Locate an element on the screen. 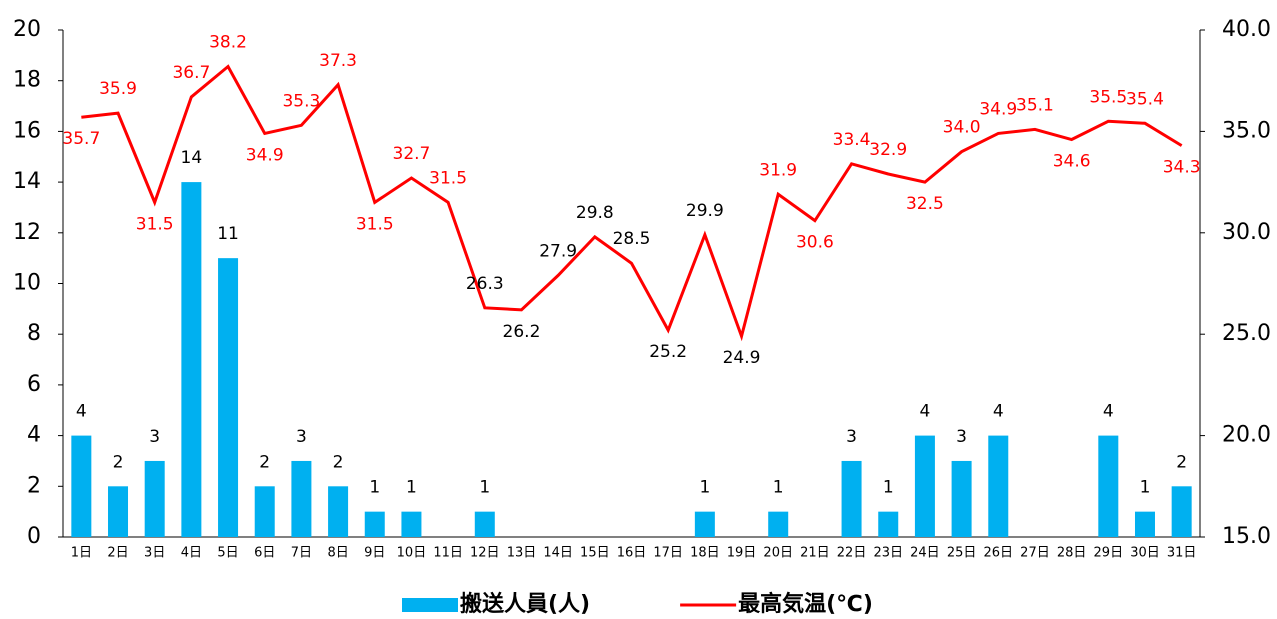 This screenshot has width=1277, height=619. y2-tick-label: 30.0 is located at coordinates (1246, 232).